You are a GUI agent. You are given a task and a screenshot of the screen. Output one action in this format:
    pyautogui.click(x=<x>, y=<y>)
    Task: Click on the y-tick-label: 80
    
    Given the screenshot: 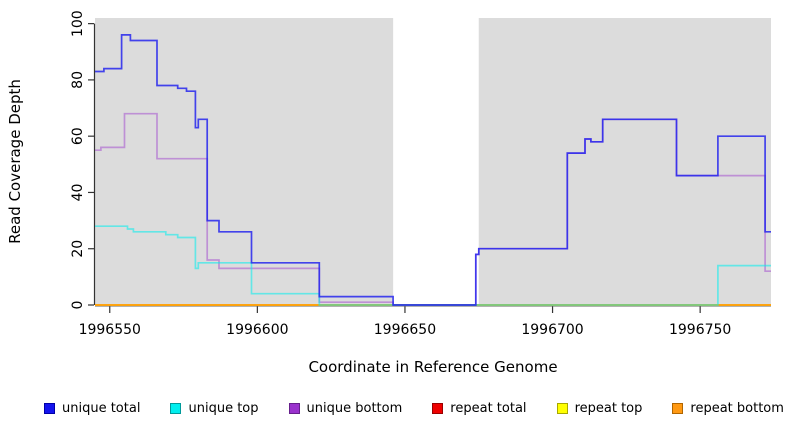 What is the action you would take?
    pyautogui.click(x=78, y=80)
    